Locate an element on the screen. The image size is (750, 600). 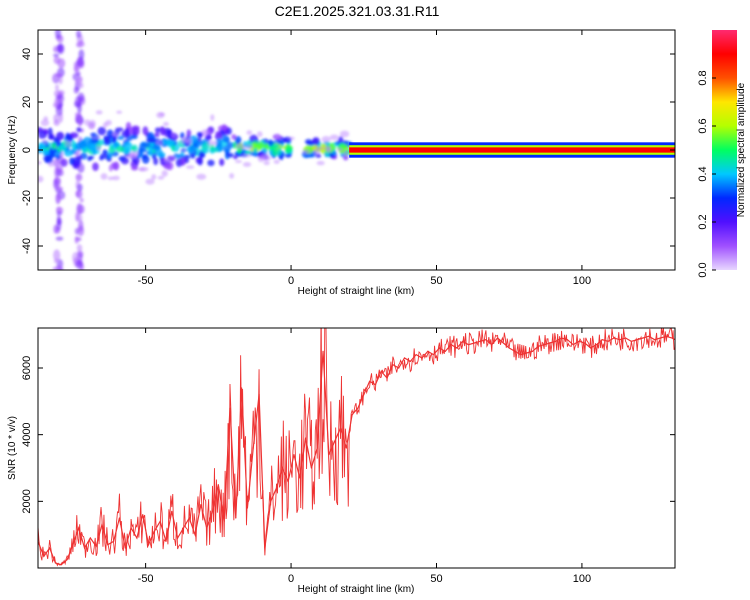
colorbar-tick-label: 0.8 is located at coordinates (703, 77).